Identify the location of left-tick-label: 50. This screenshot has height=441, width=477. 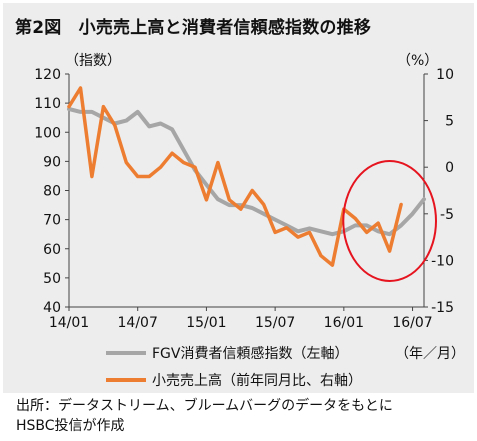
(52, 279).